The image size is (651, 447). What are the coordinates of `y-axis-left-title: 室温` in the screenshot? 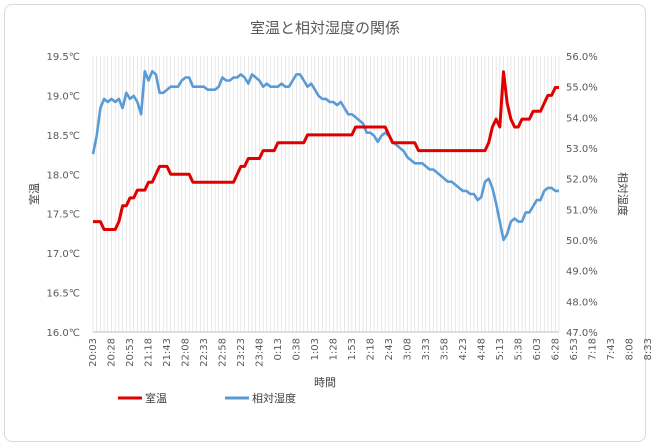 It's located at (34, 194).